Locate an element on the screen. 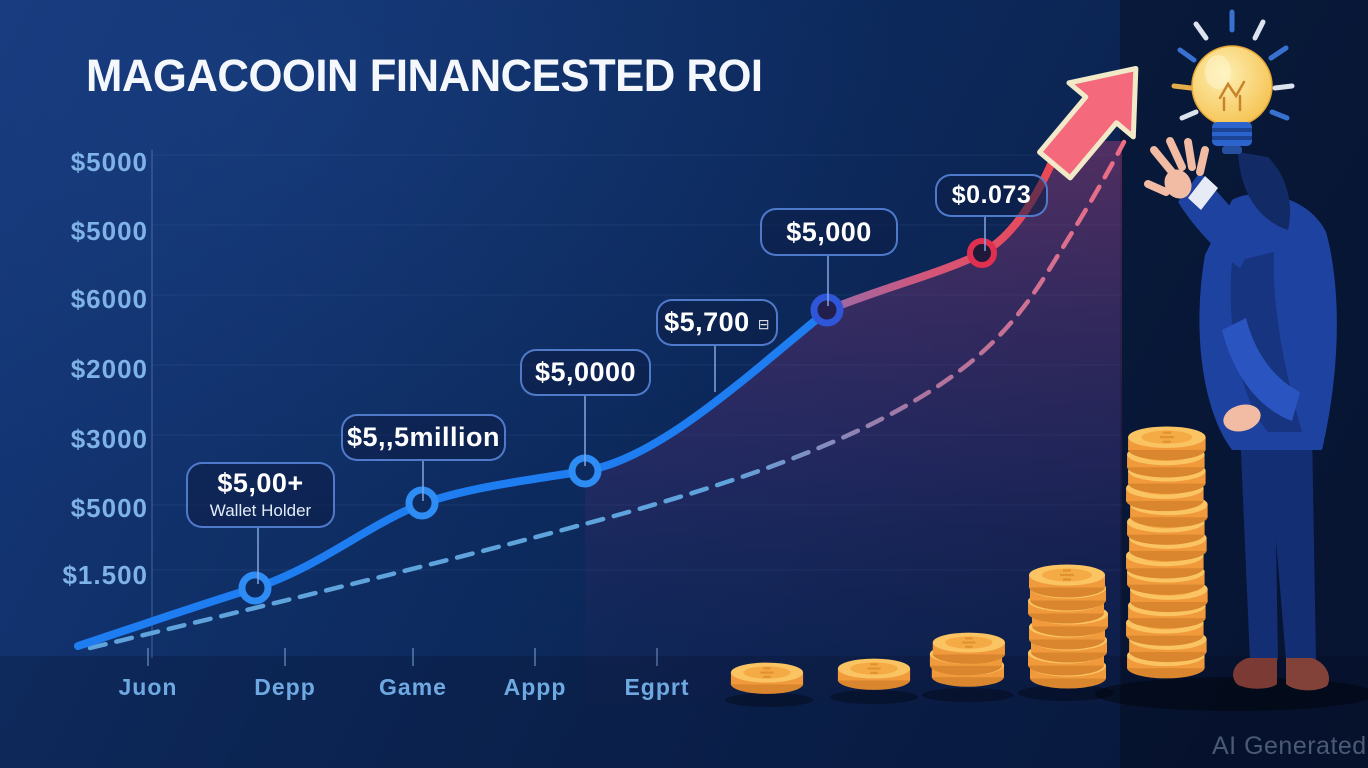 The image size is (1368, 768). y-tick-label: $3000 is located at coordinates (109, 439).